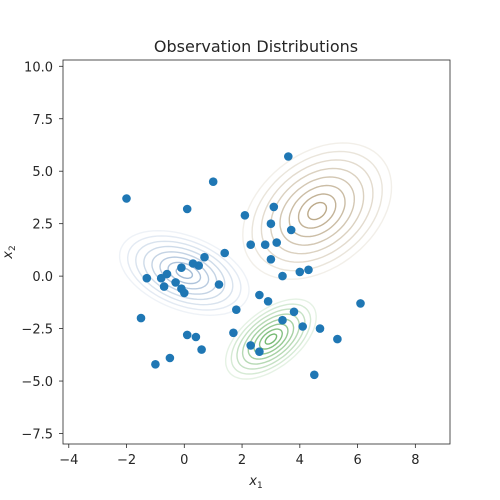 This screenshot has width=500, height=500. I want to click on x-tick-label: 2, so click(242, 460).